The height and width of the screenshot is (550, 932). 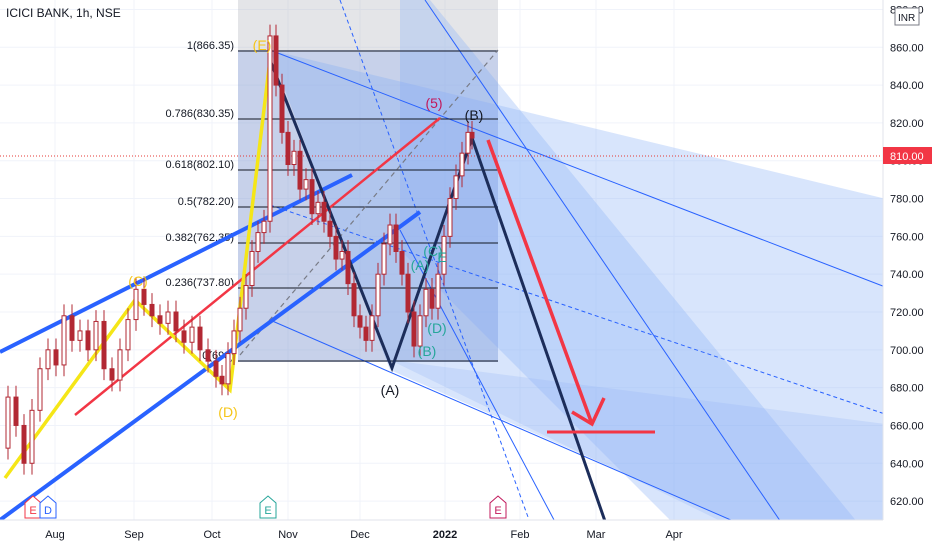 I want to click on wave-label: (C), so click(x=432, y=251).